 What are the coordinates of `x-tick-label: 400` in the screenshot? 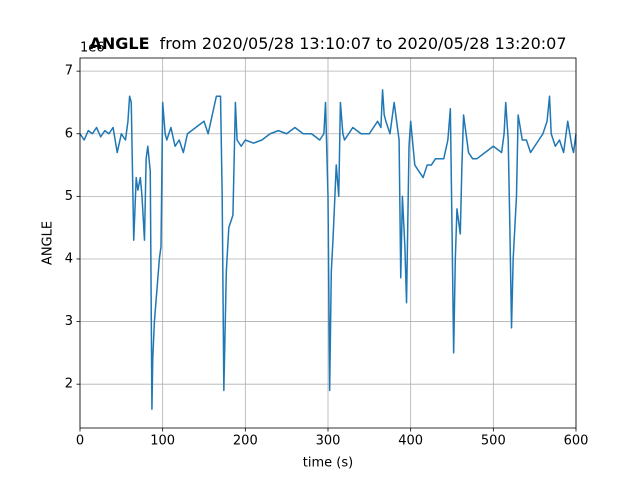 It's located at (410, 441).